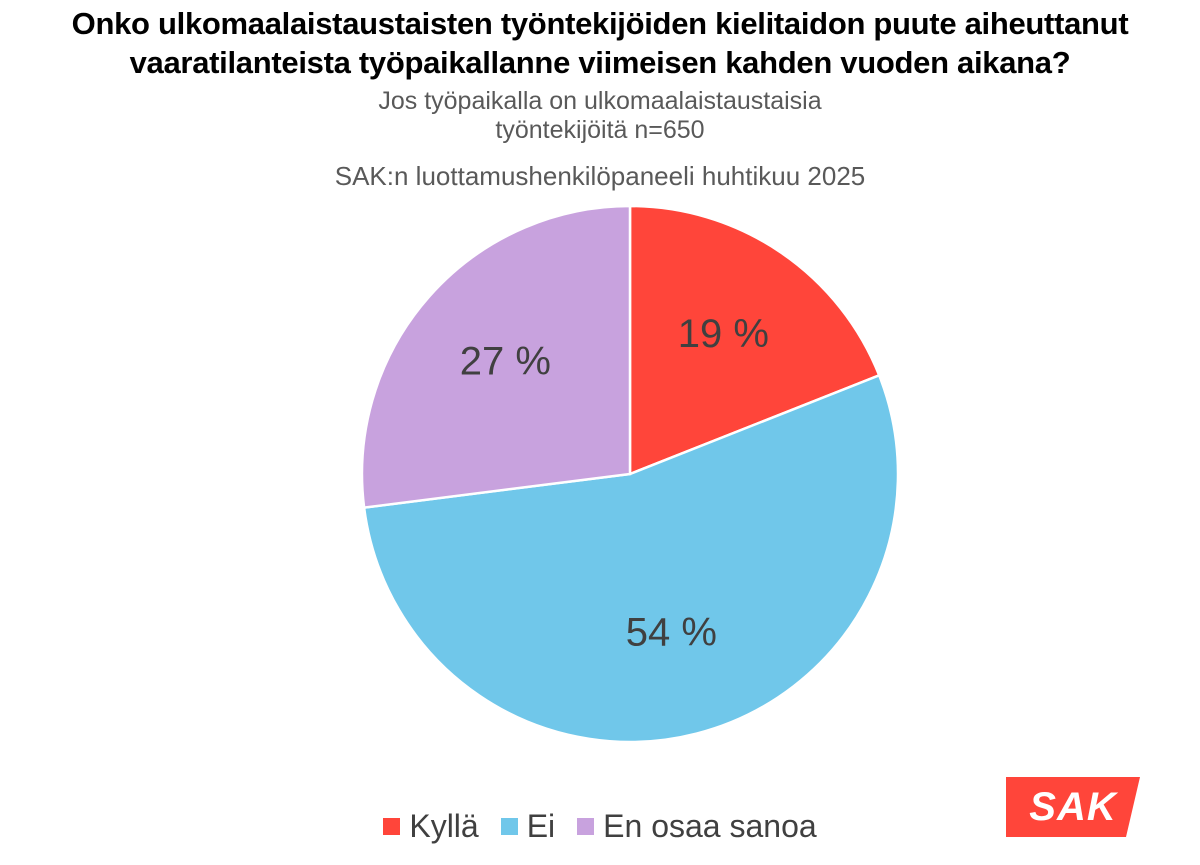  I want to click on legend-item-2: En osaa sanoa, so click(697, 826).